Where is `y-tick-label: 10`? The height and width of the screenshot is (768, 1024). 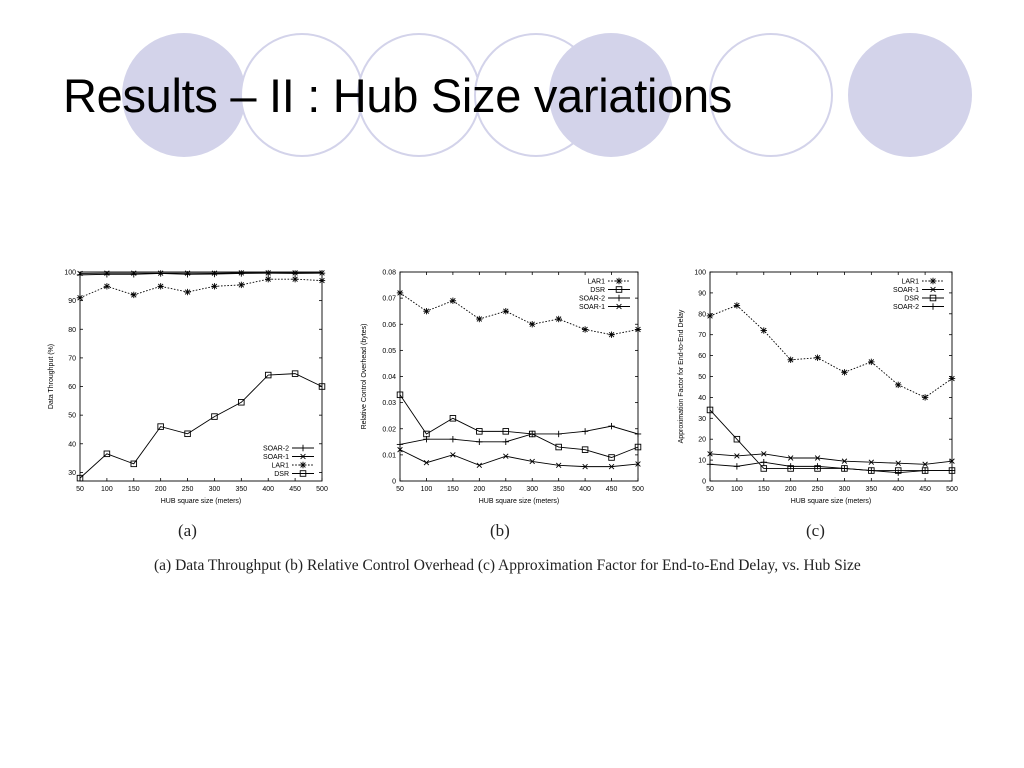 y-tick-label: 10 is located at coordinates (702, 461).